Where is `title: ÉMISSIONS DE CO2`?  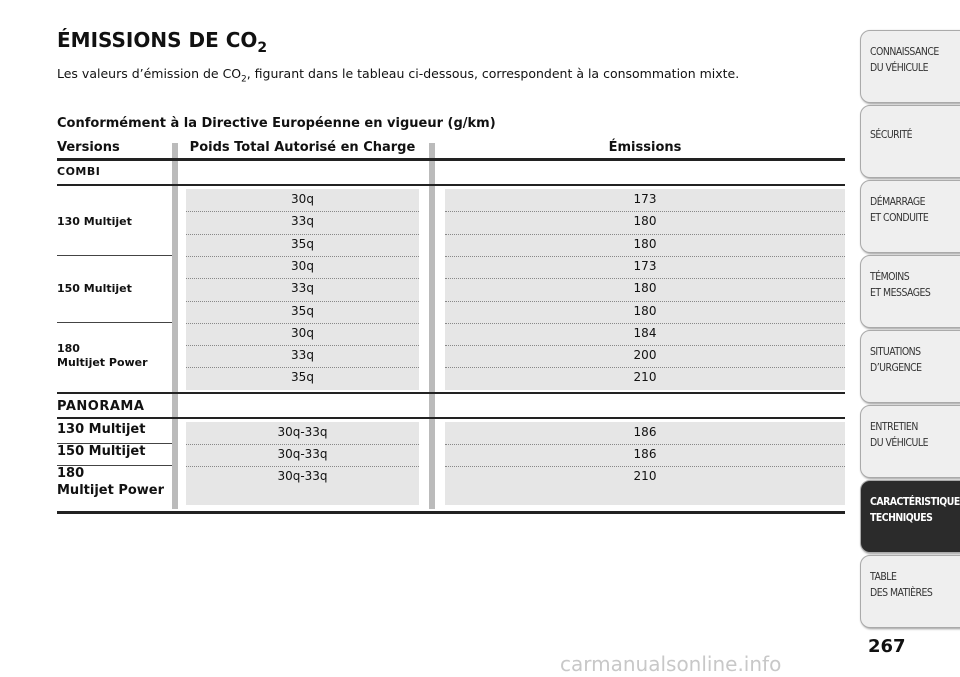
title: ÉMISSIONS DE CO2 is located at coordinates (162, 42).